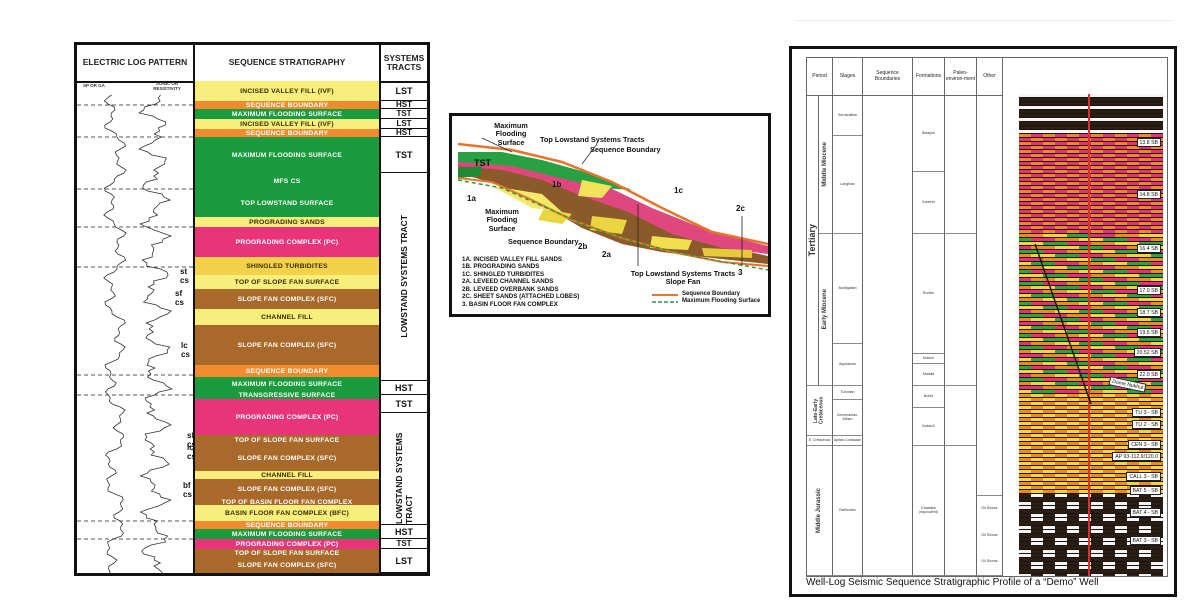  What do you see at coordinates (625, 149) in the screenshot?
I see `seq-boundary-label: Sequence Boundary` at bounding box center [625, 149].